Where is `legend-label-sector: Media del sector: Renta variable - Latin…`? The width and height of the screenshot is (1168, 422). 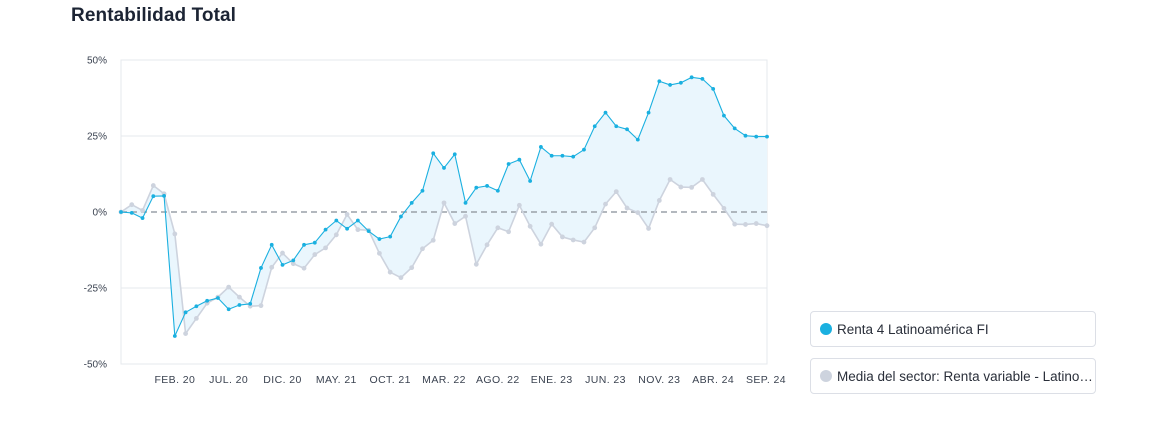 legend-label-sector: Media del sector: Renta variable - Latin… is located at coordinates (966, 376).